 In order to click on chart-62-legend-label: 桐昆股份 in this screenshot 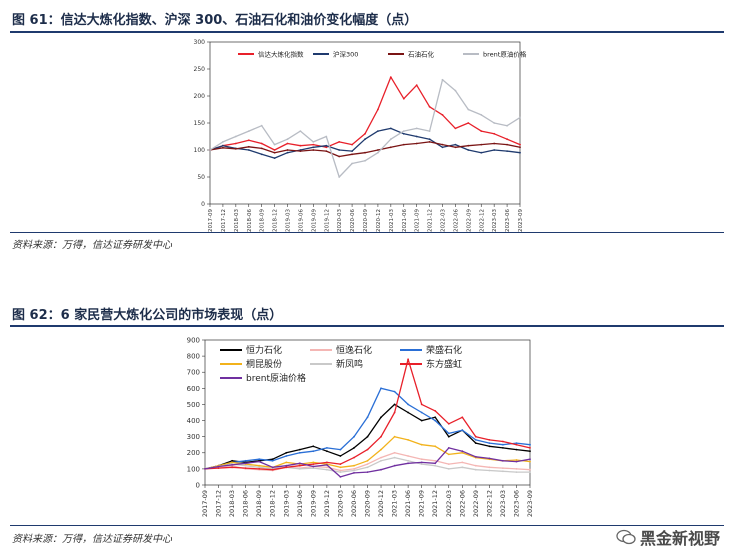, I will do `click(264, 364)`.